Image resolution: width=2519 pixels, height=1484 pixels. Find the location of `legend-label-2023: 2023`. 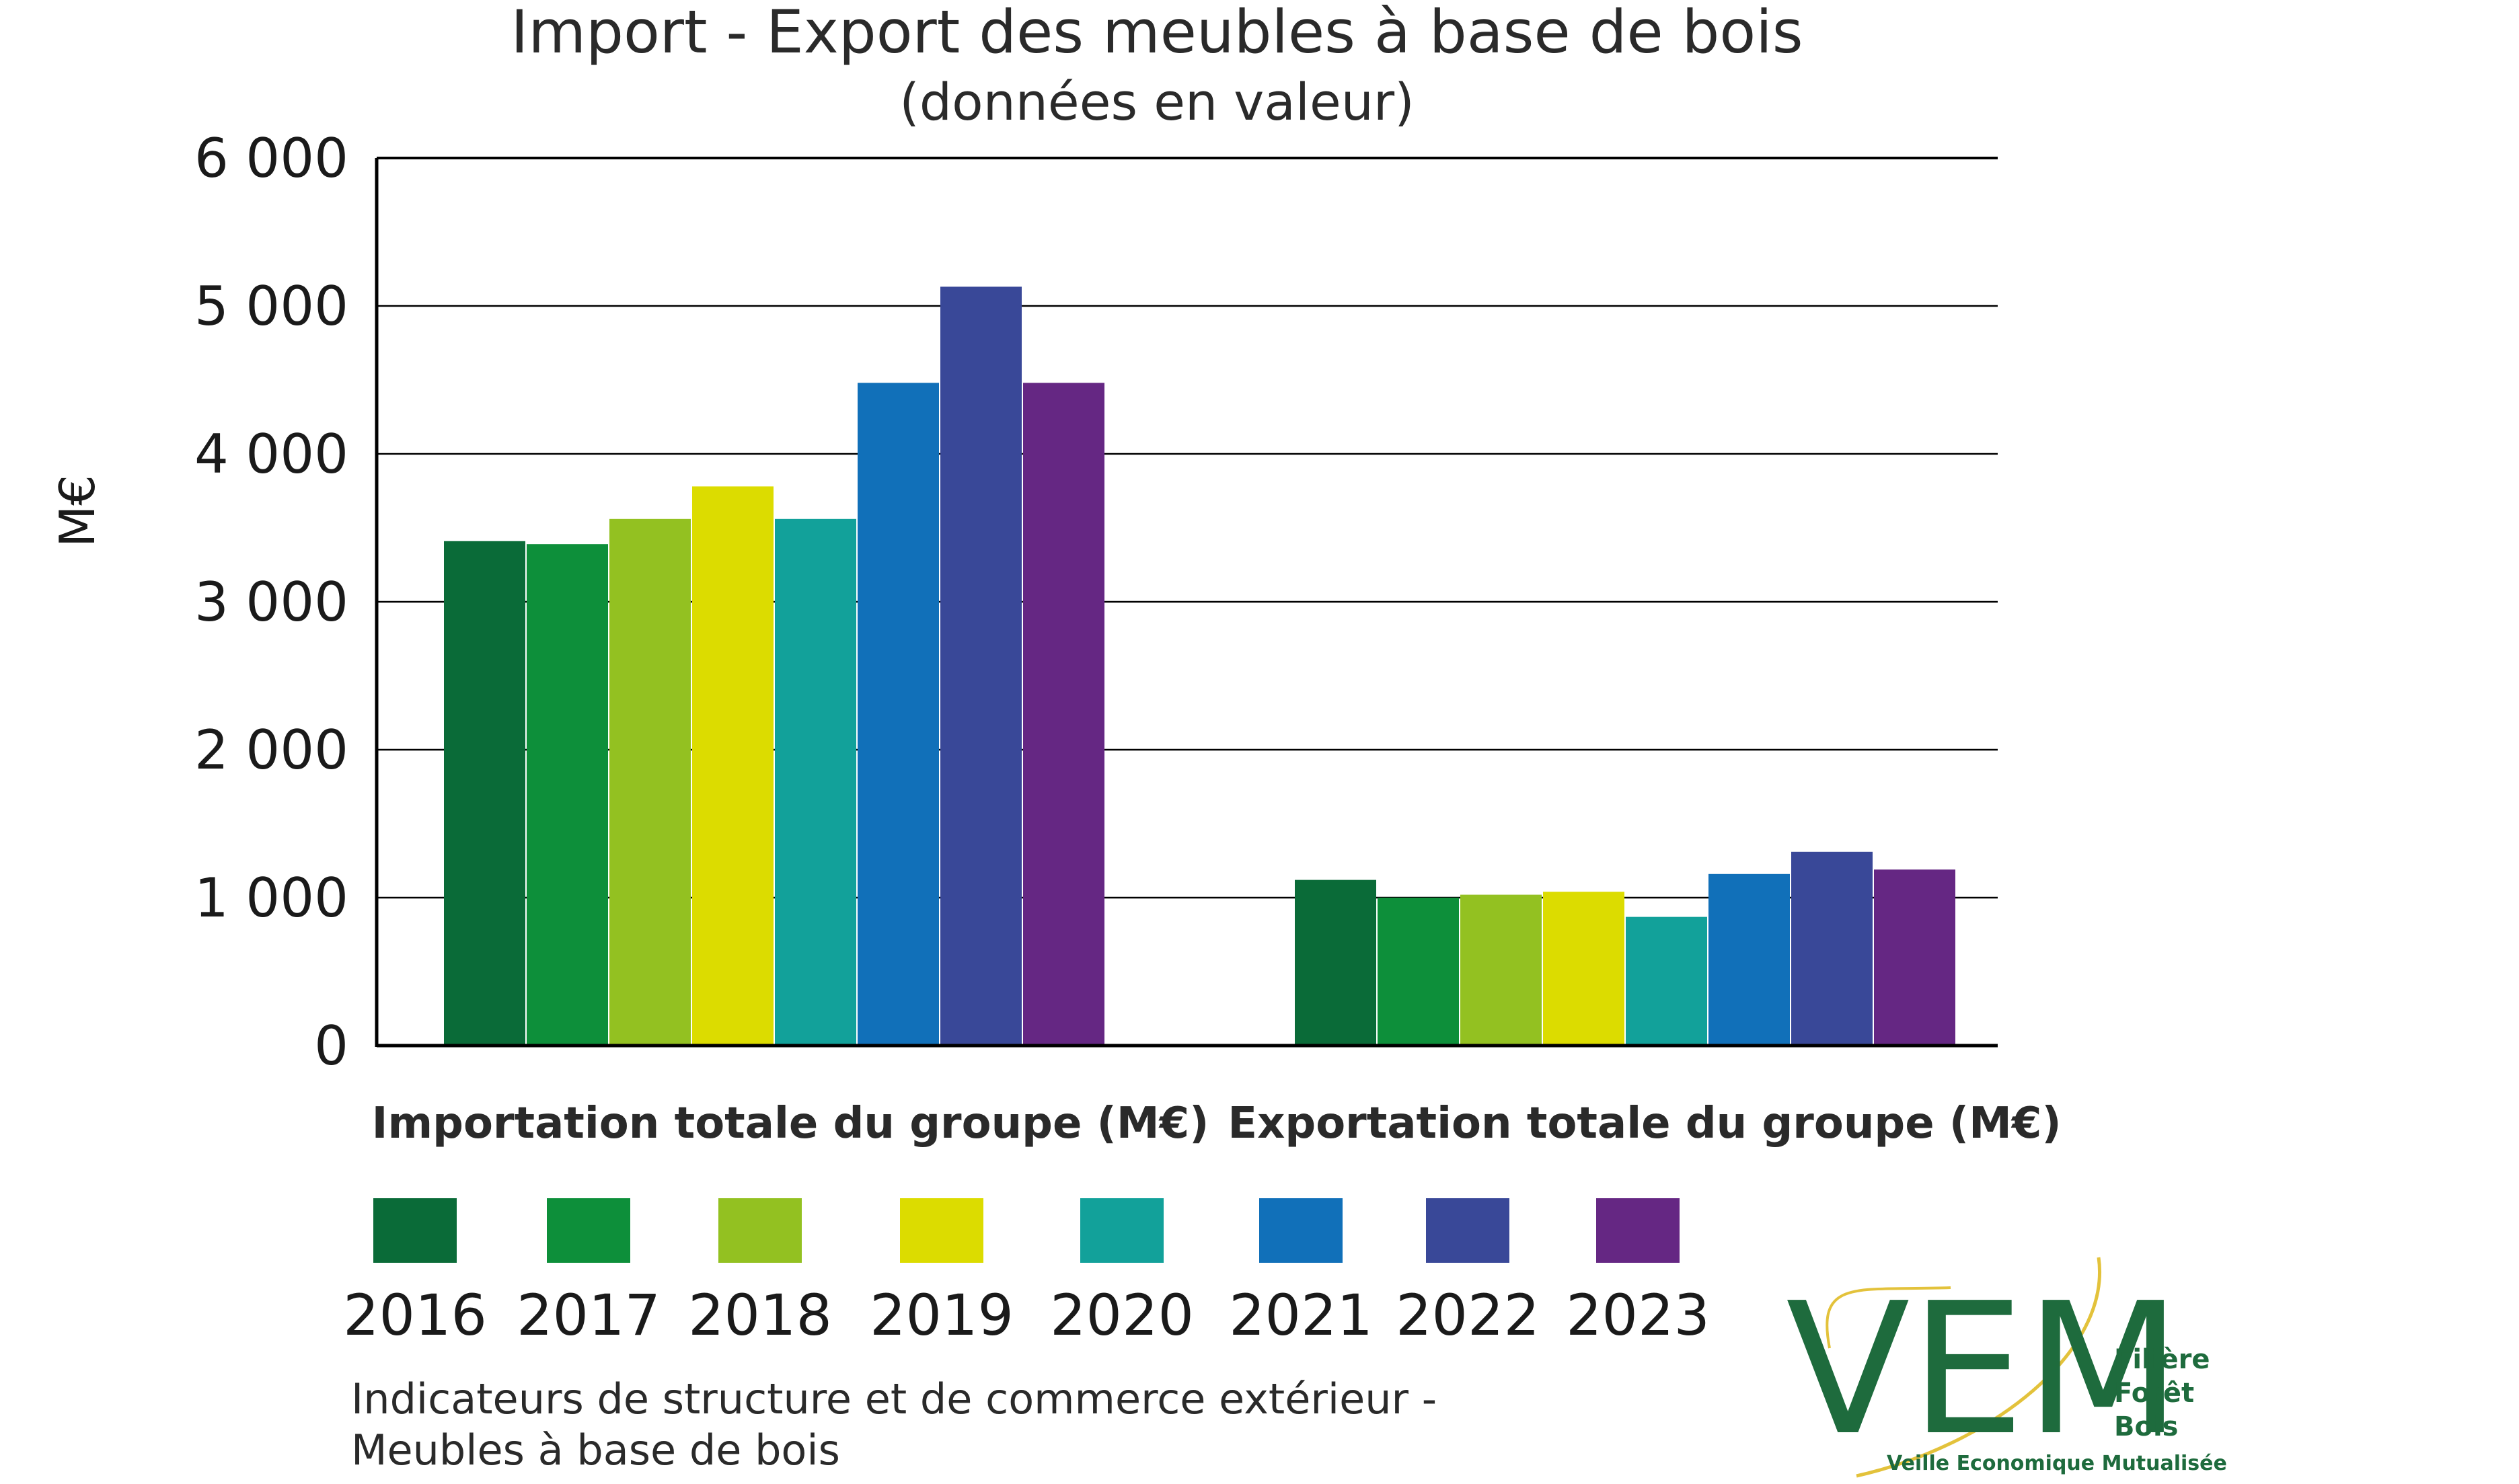

legend-label-2023: 2023 is located at coordinates (1638, 1315).